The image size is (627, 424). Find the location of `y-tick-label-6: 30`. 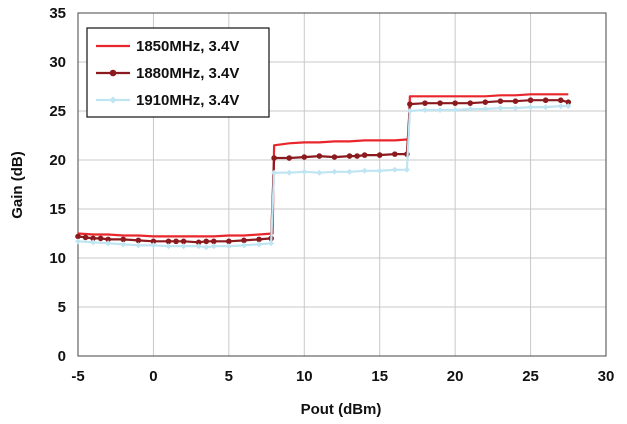

y-tick-label-6: 30 is located at coordinates (57, 62).